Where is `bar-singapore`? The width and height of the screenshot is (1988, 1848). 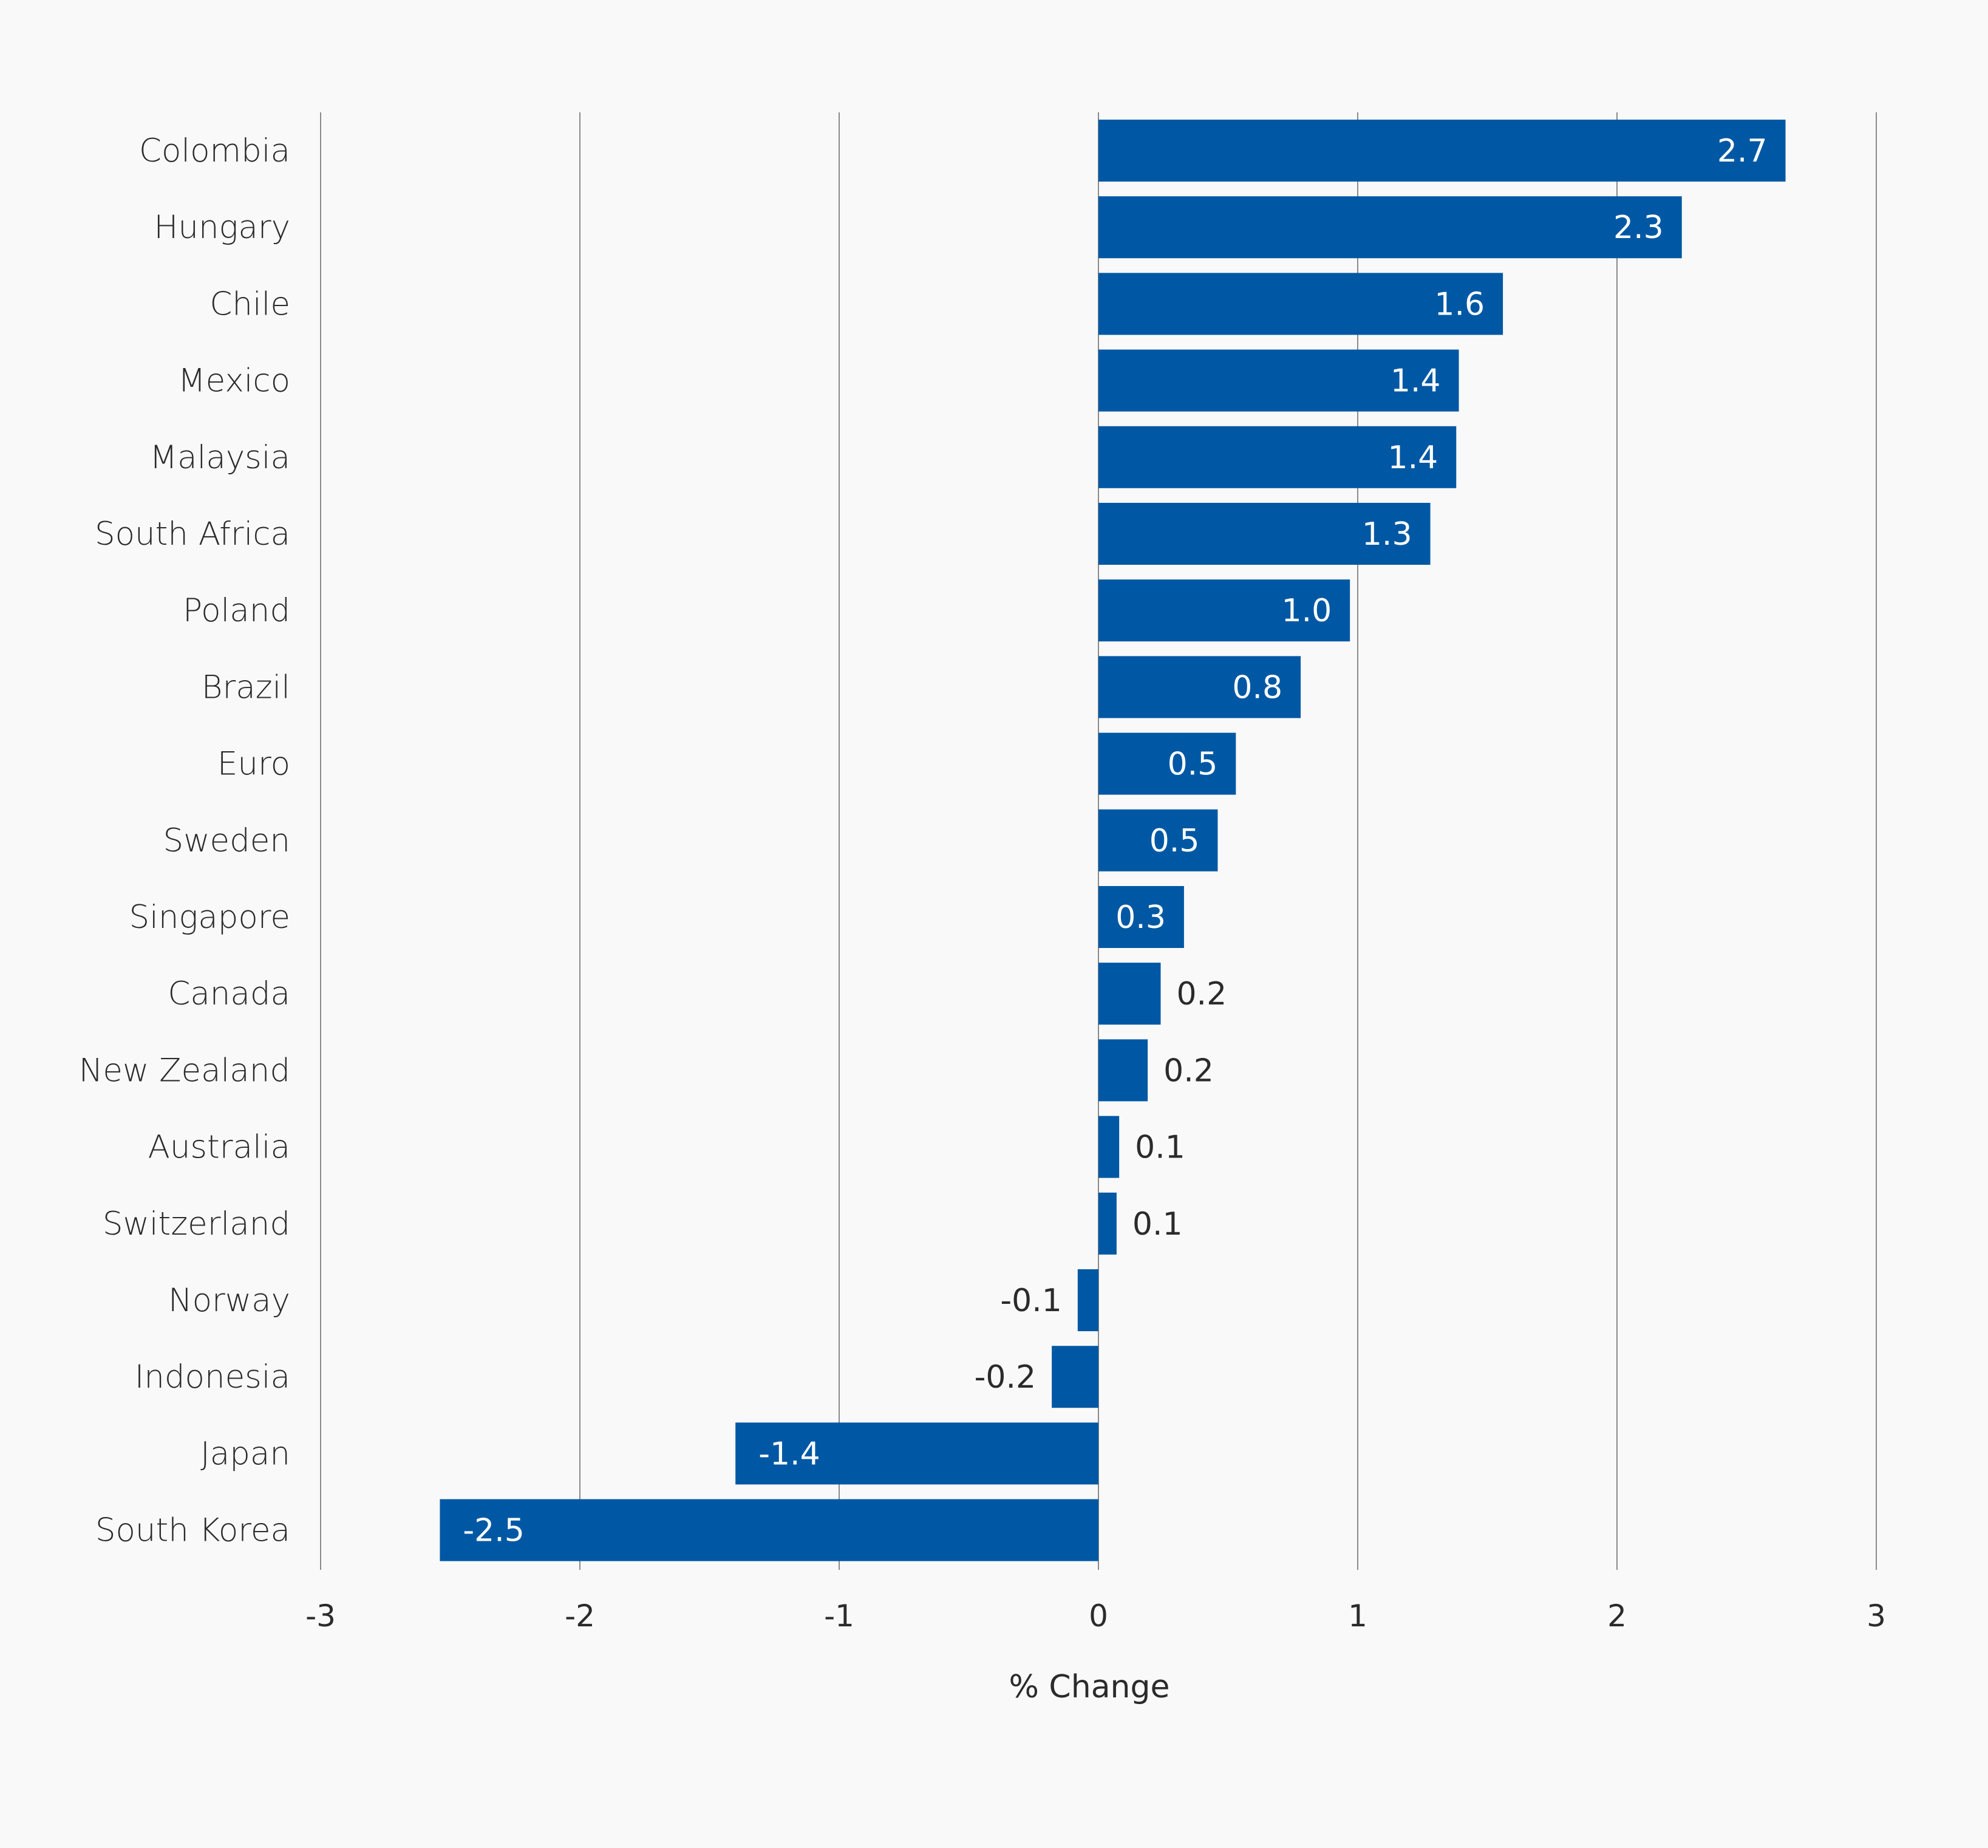
bar-singapore is located at coordinates (1141, 917).